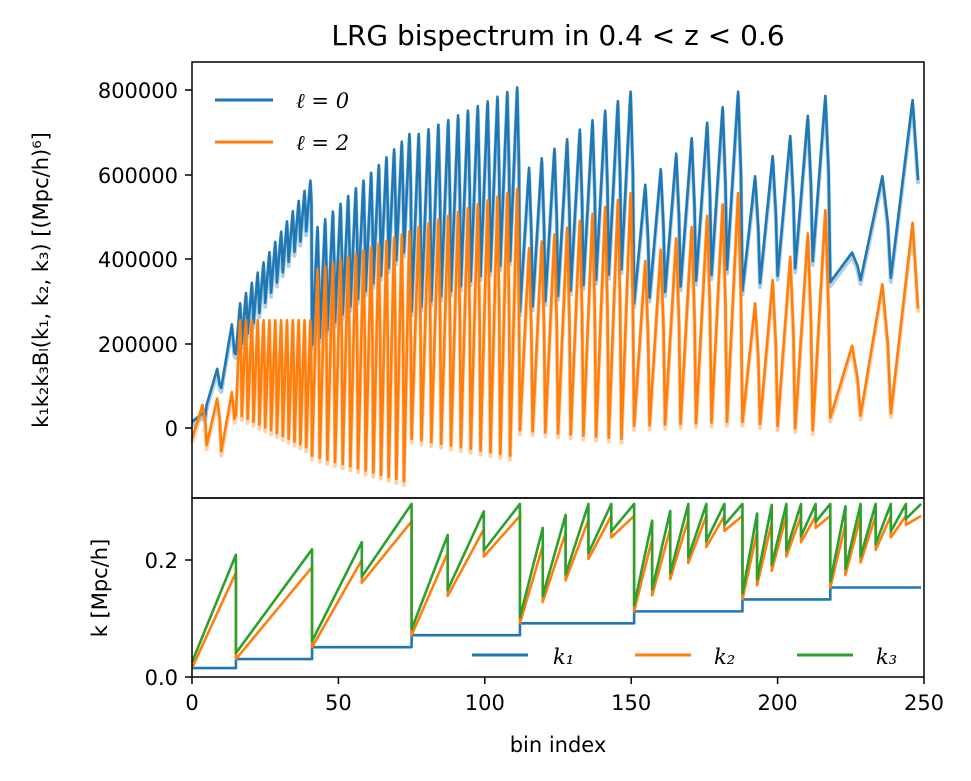 The height and width of the screenshot is (781, 971). Describe the element at coordinates (684, 657) in the screenshot. I see `bottom-legend: k₁ k₂ k₃` at that location.